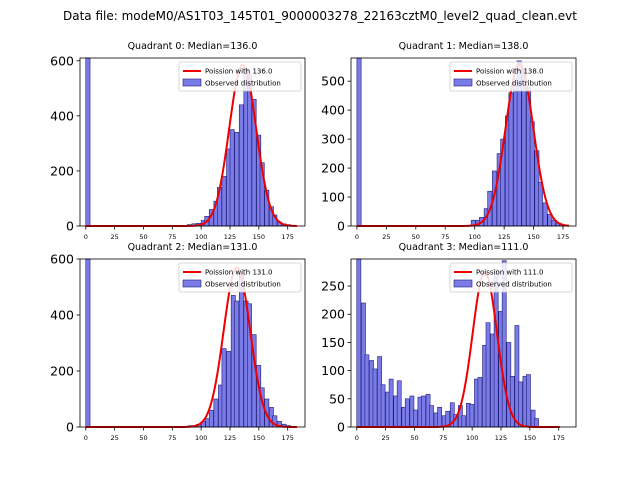  What do you see at coordinates (464, 247) in the screenshot?
I see `quadrant-title: Quadrant 3: Median=111.0` at bounding box center [464, 247].